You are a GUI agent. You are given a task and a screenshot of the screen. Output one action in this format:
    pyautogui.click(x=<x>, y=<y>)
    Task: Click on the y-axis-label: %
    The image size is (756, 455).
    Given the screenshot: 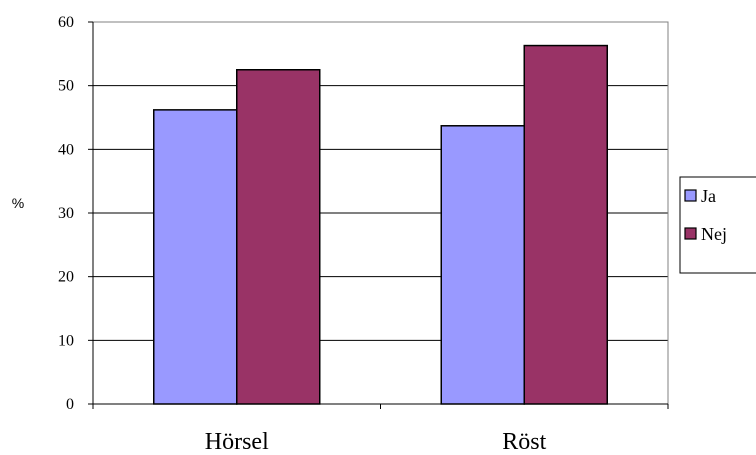 What is the action you would take?
    pyautogui.click(x=18, y=203)
    